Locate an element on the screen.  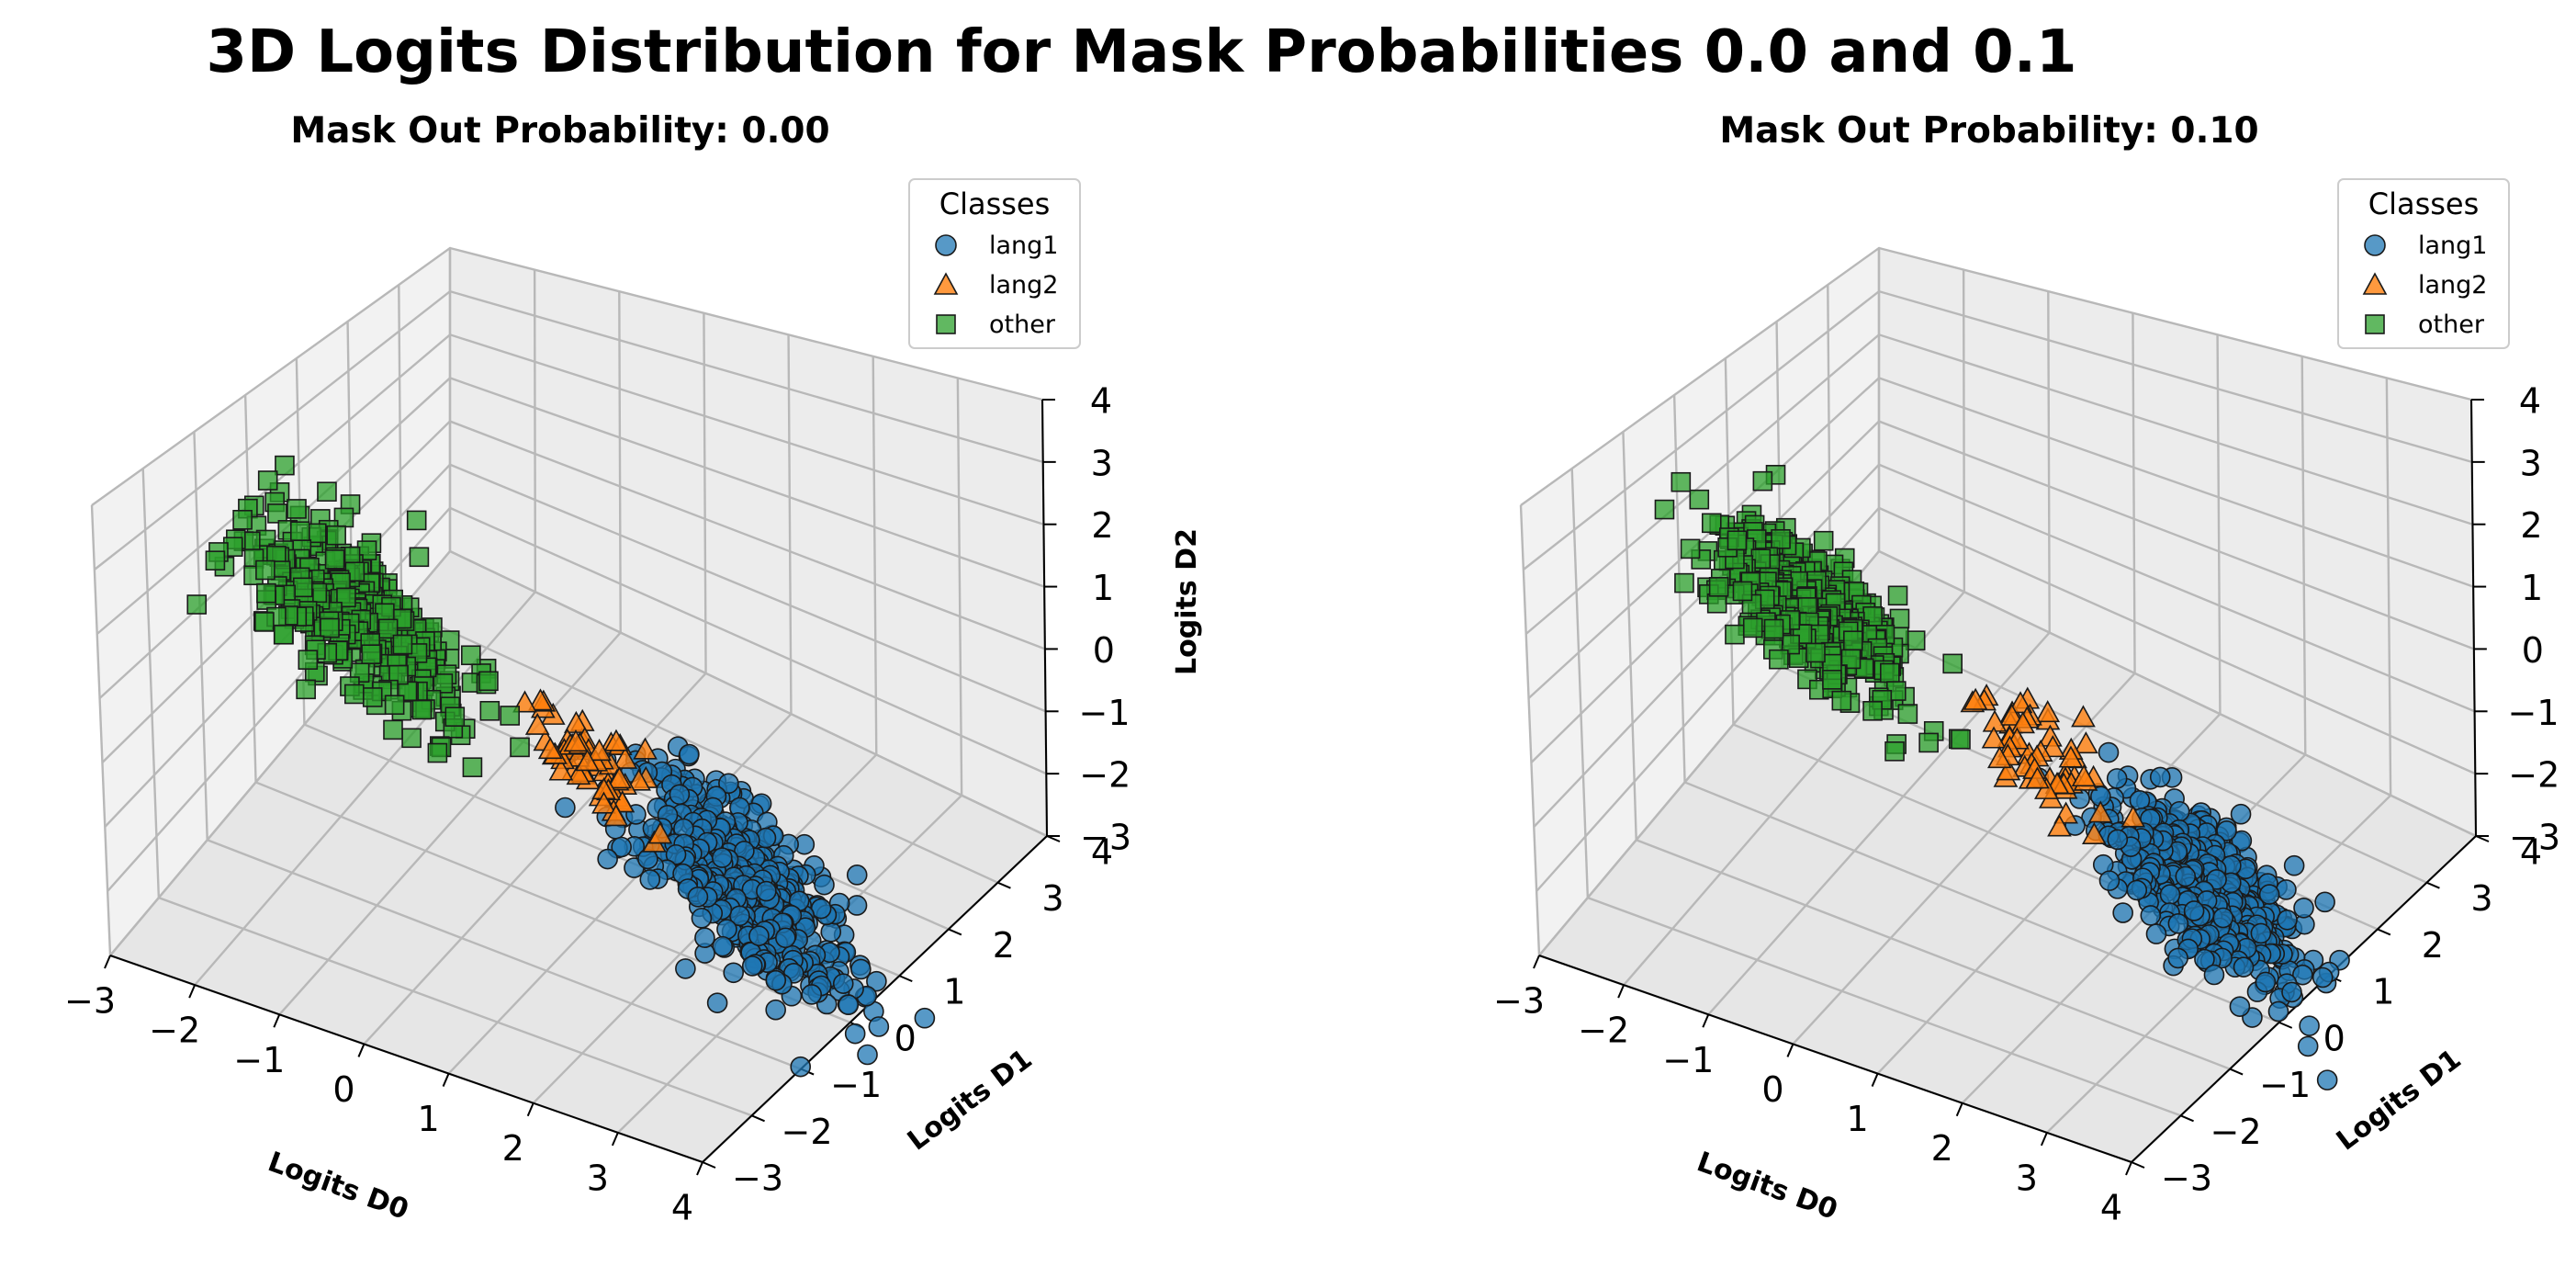
legend-marker-lang1 is located at coordinates (946, 245).